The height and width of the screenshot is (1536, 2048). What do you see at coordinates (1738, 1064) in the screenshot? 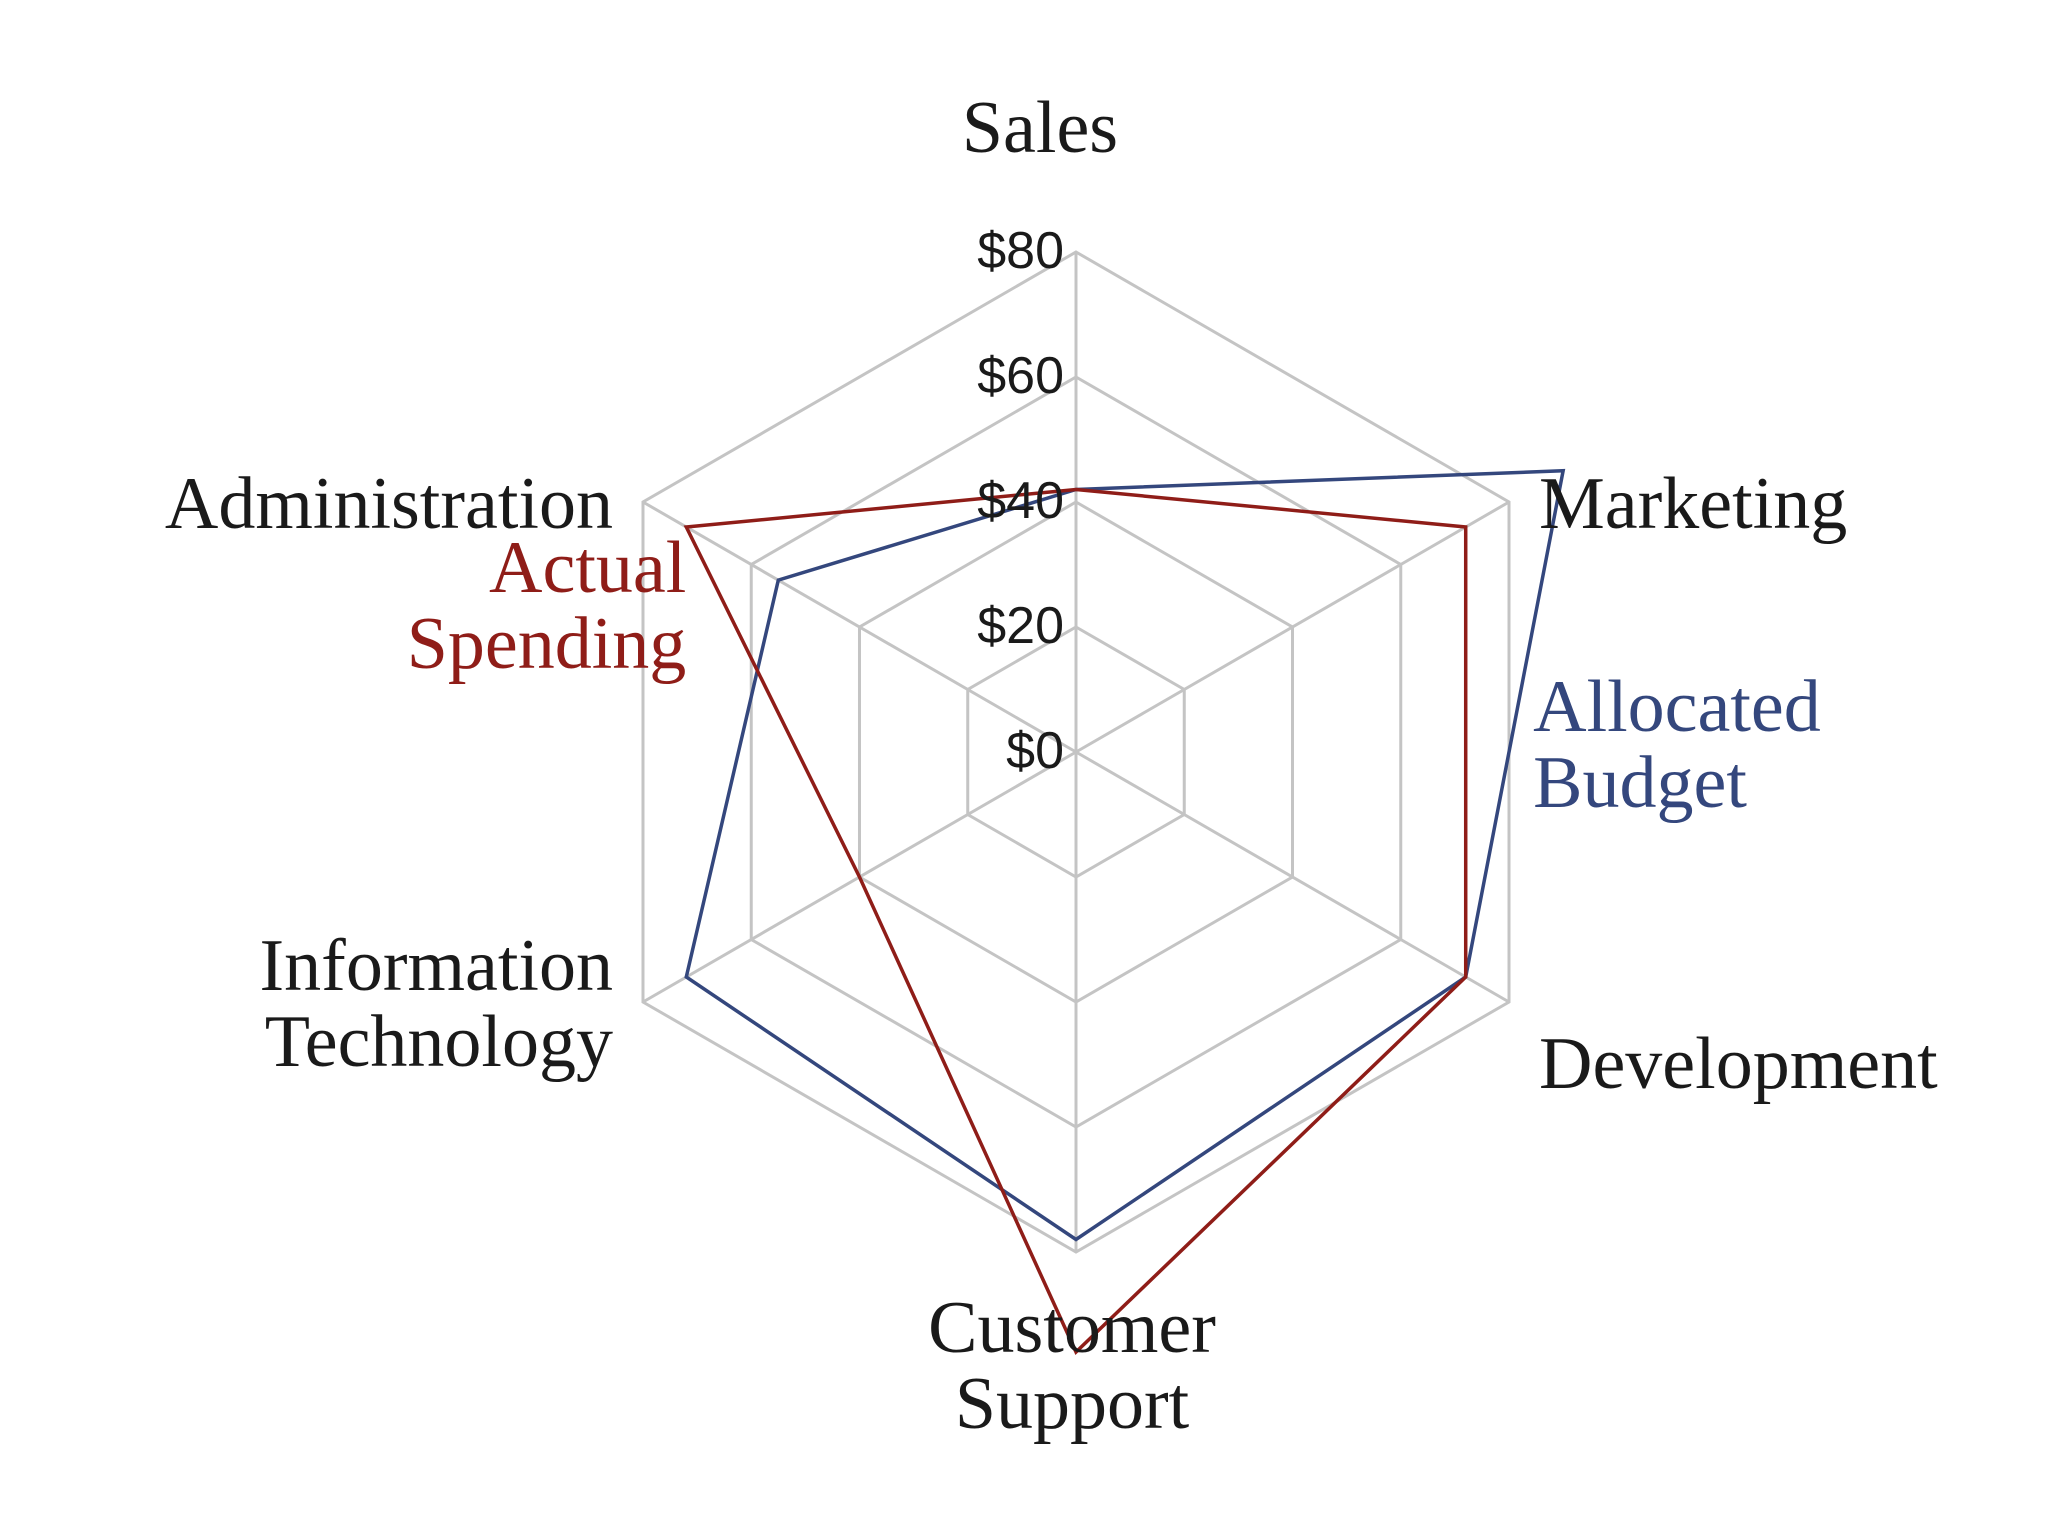
I see `axis-label-development: Development` at bounding box center [1738, 1064].